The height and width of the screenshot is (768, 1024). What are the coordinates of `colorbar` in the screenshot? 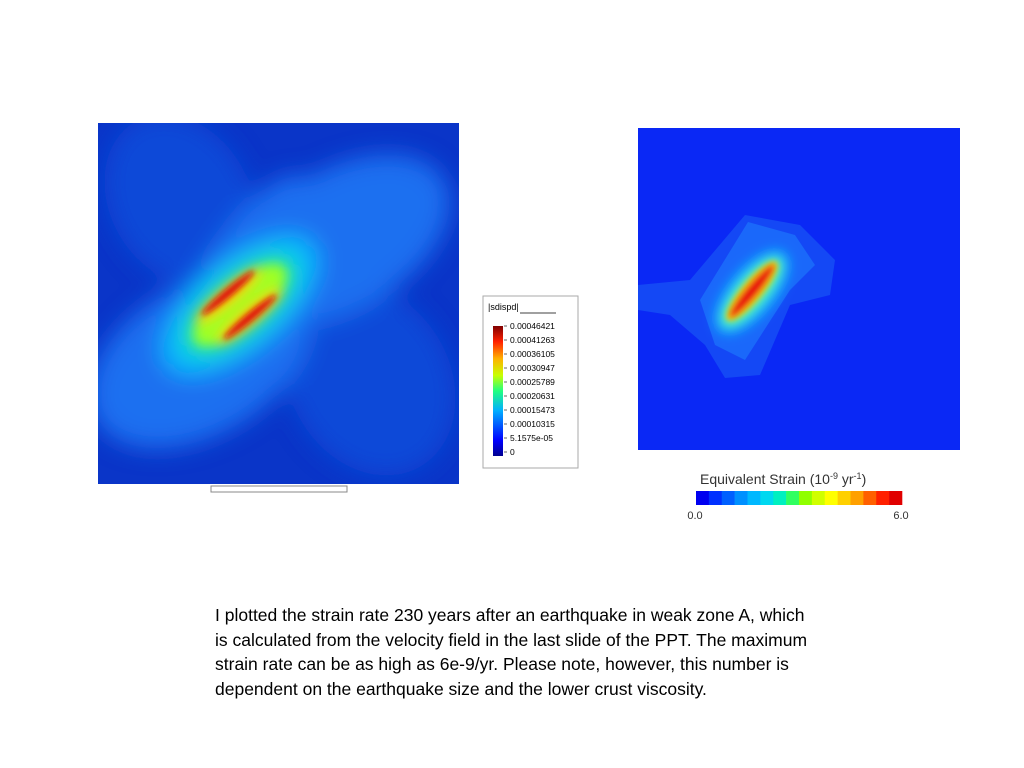 It's located at (799, 498).